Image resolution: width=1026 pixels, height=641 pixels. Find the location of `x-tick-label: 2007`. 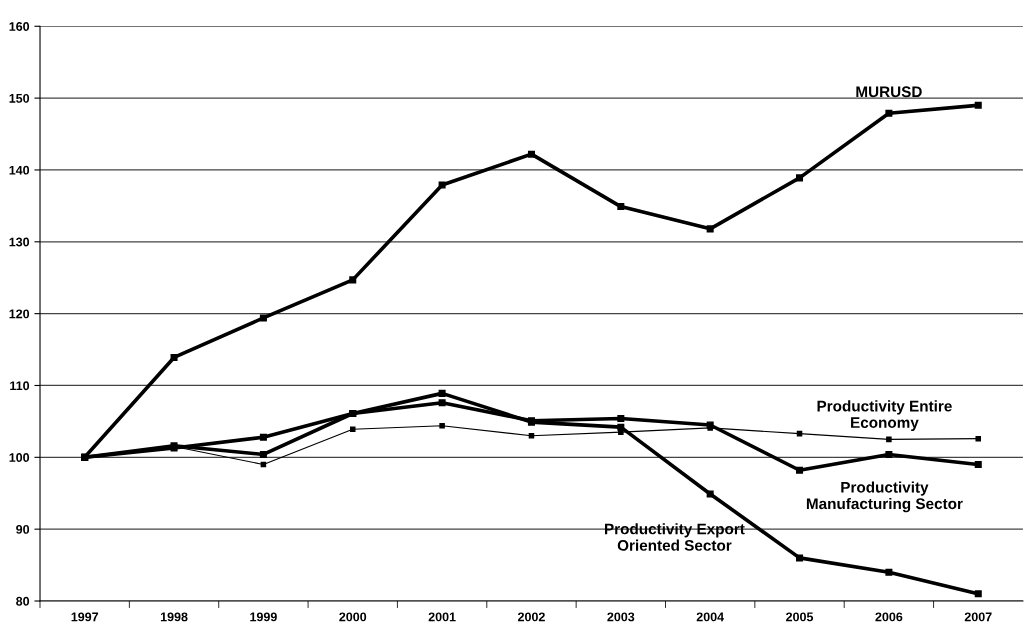

x-tick-label: 2007 is located at coordinates (978, 617).